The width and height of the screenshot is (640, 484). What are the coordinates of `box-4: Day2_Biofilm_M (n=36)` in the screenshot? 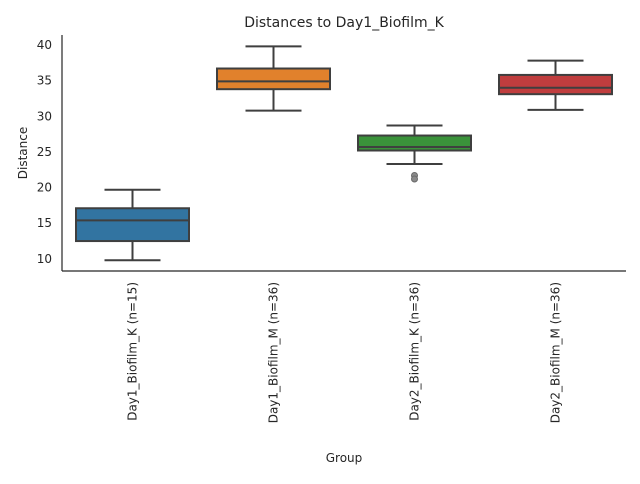 It's located at (555, 241).